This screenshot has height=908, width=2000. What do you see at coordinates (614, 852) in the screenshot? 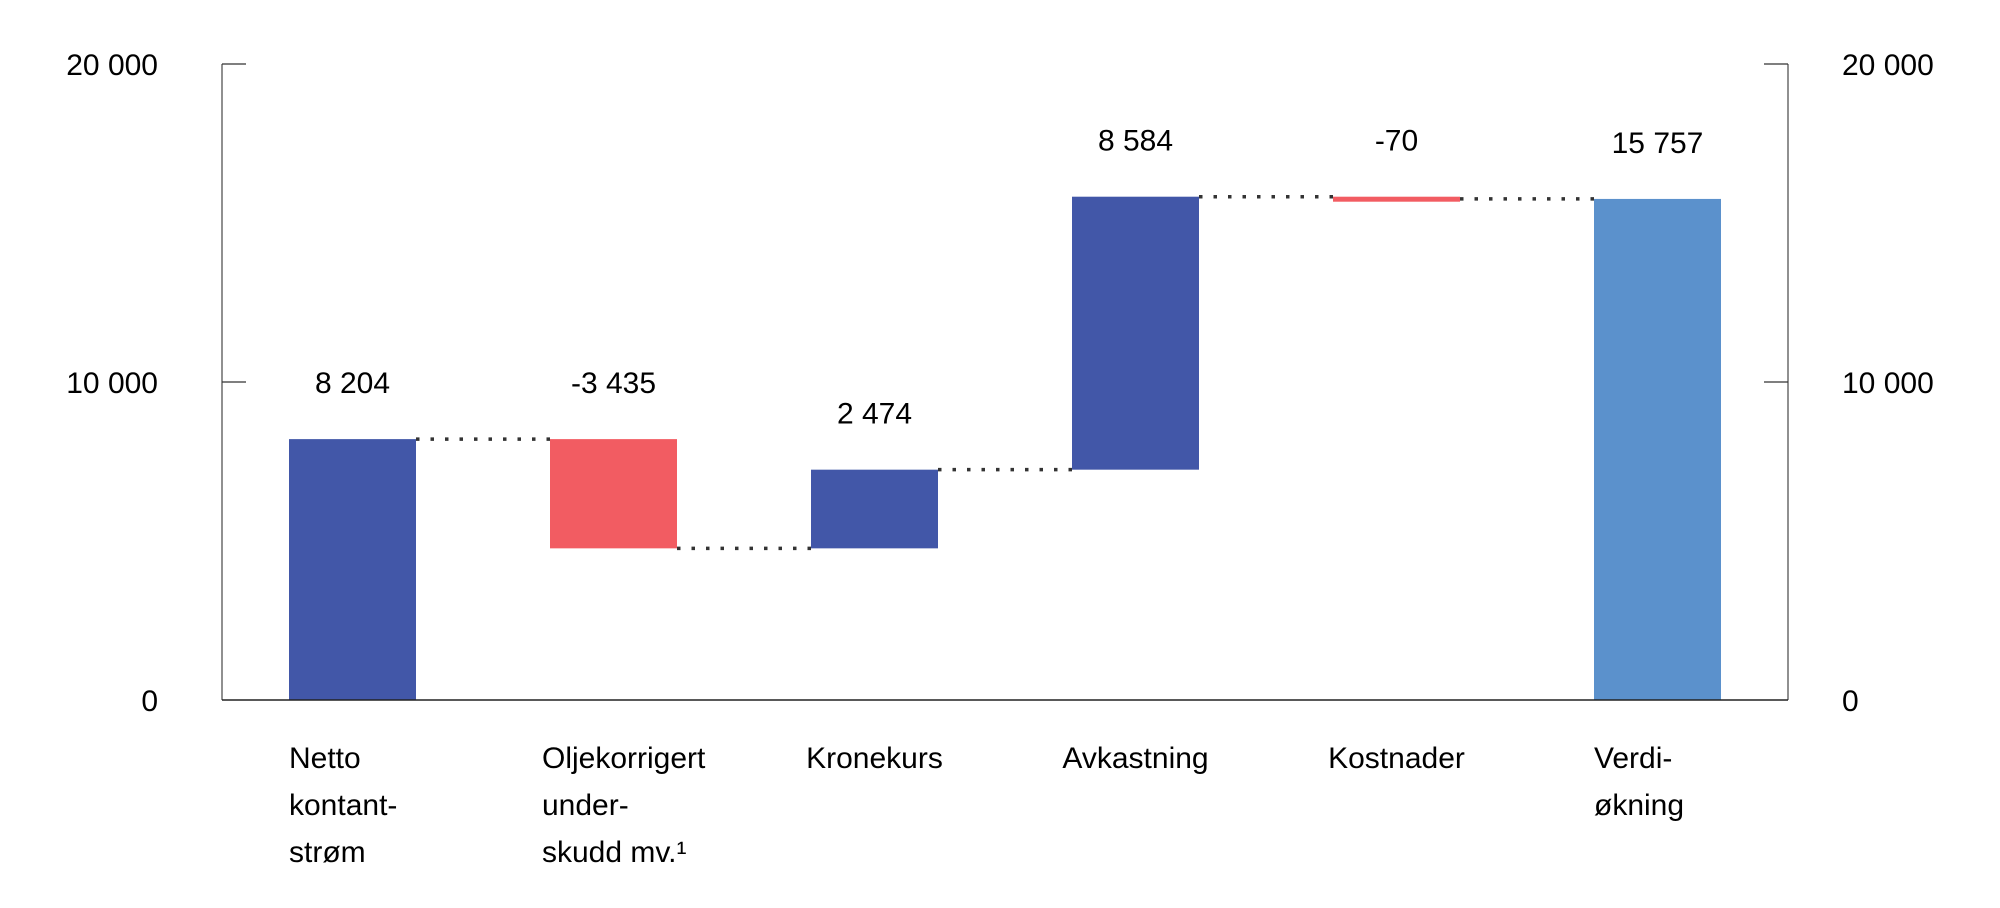
I see `category-label: skudd mv.¹` at bounding box center [614, 852].